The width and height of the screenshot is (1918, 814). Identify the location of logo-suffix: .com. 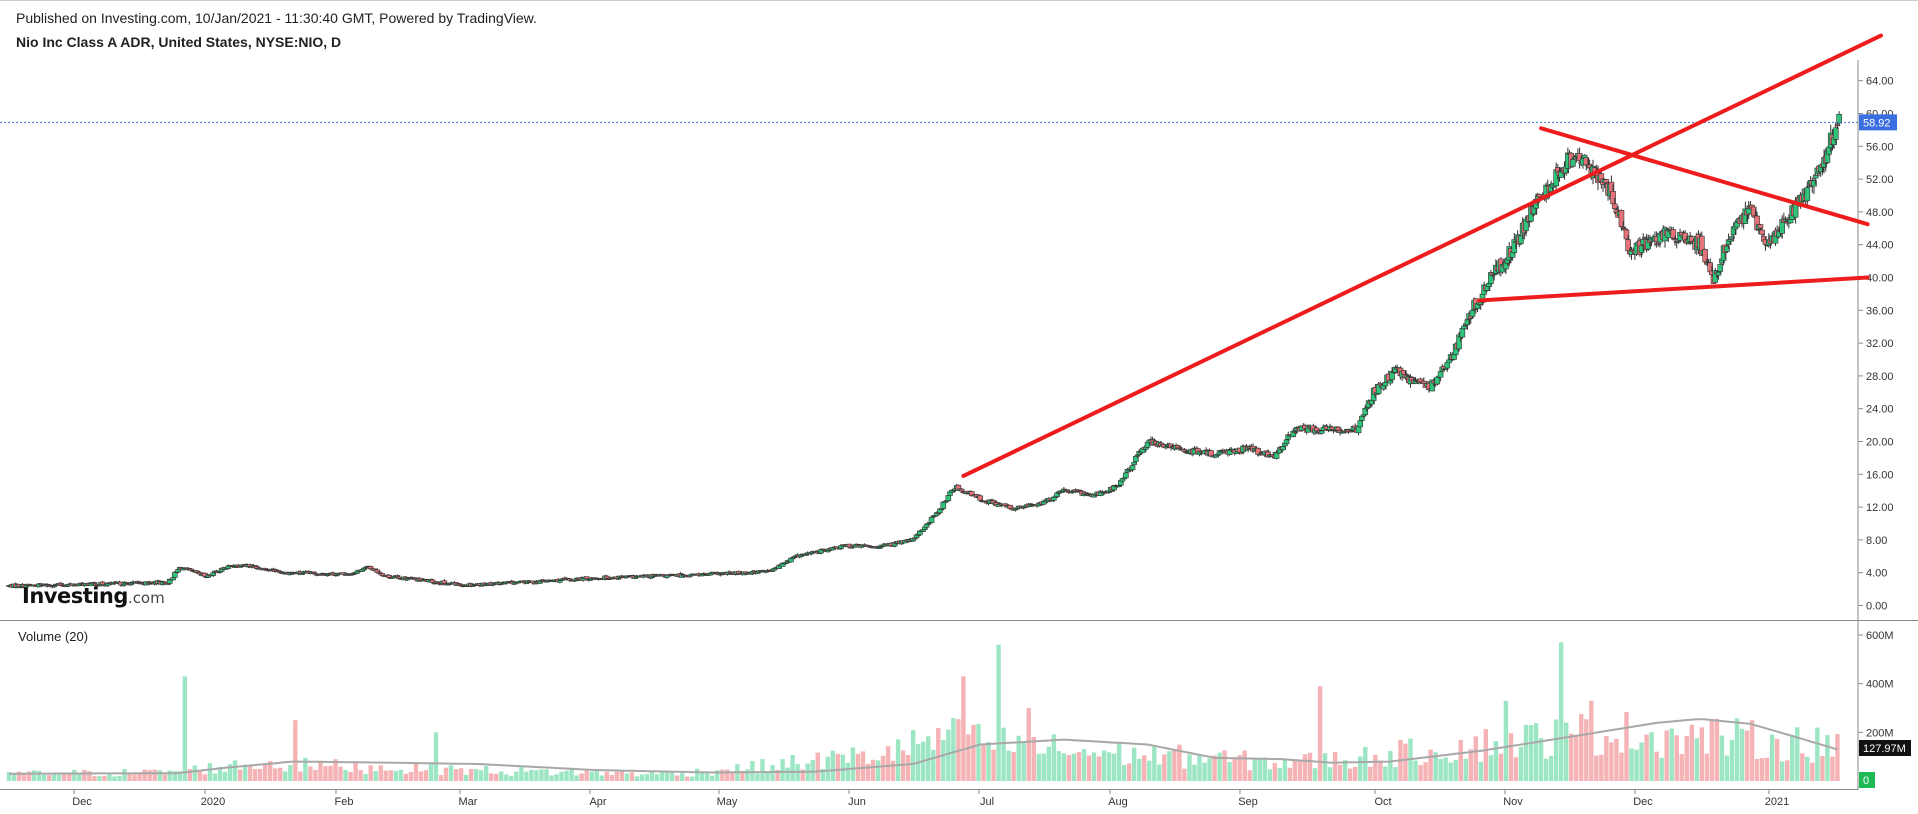
(146, 598).